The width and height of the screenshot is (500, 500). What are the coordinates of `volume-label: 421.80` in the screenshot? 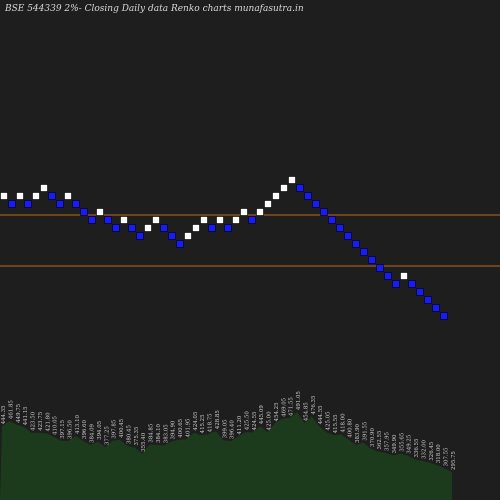 It's located at (48, 421).